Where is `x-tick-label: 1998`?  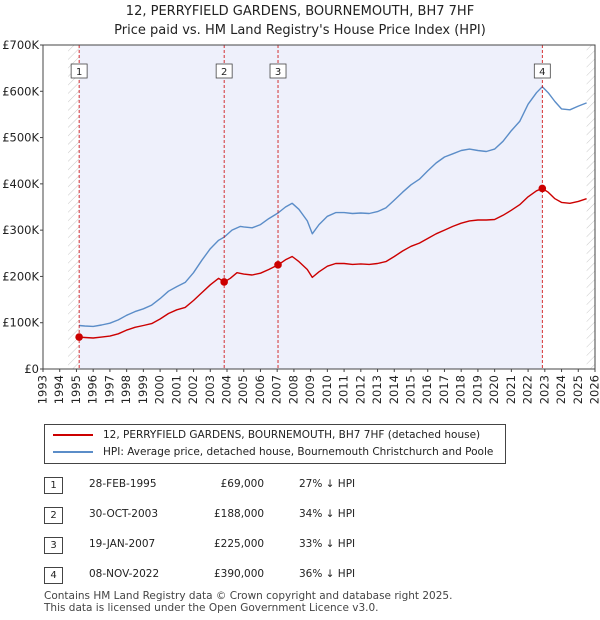 x-tick-label: 1998 is located at coordinates (126, 389).